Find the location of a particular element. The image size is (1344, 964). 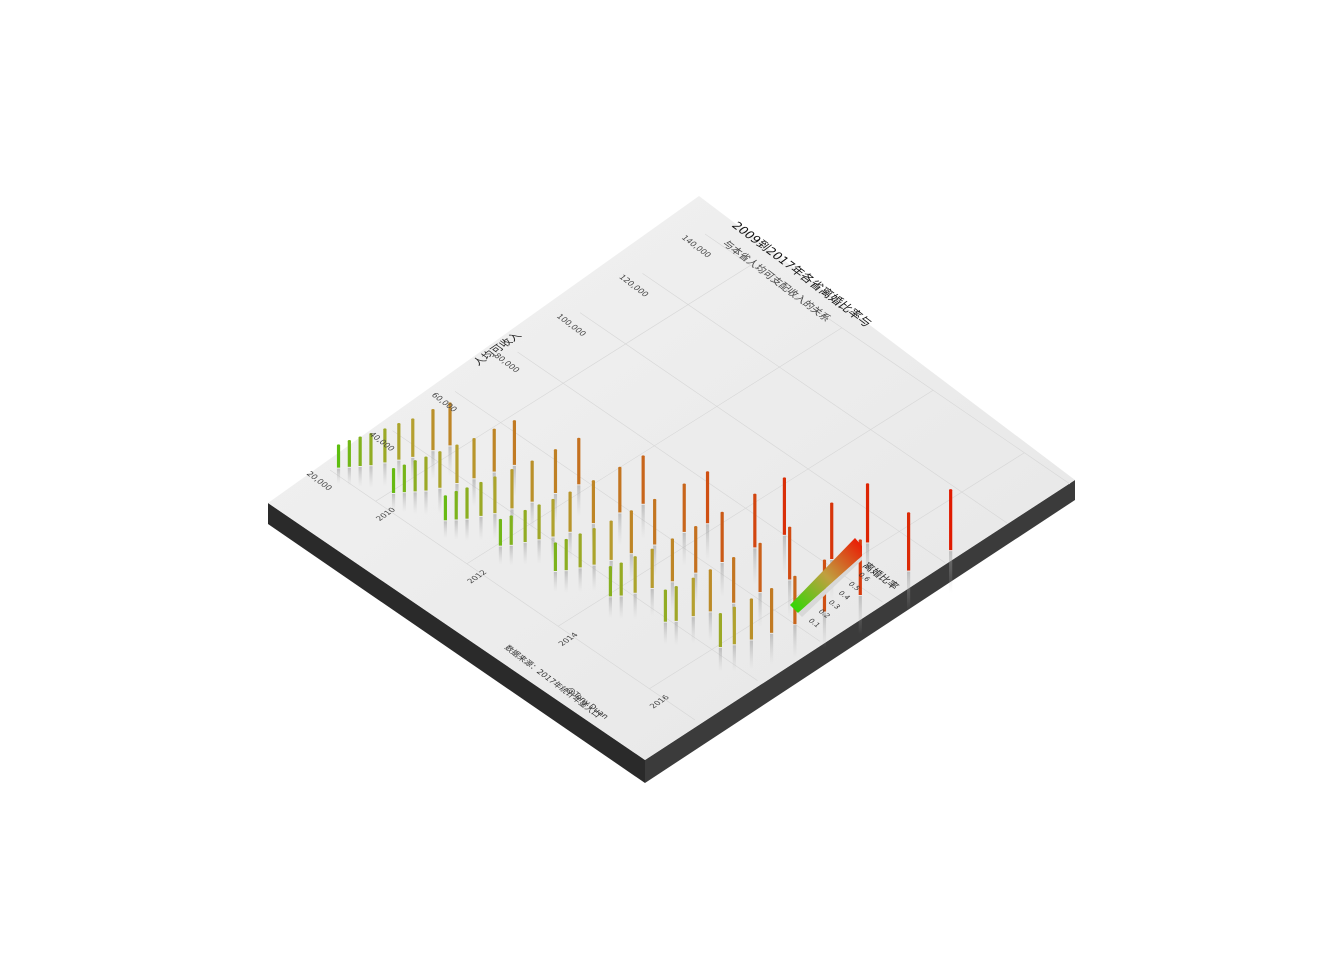

legend-color-ramp is located at coordinates (826, 575).